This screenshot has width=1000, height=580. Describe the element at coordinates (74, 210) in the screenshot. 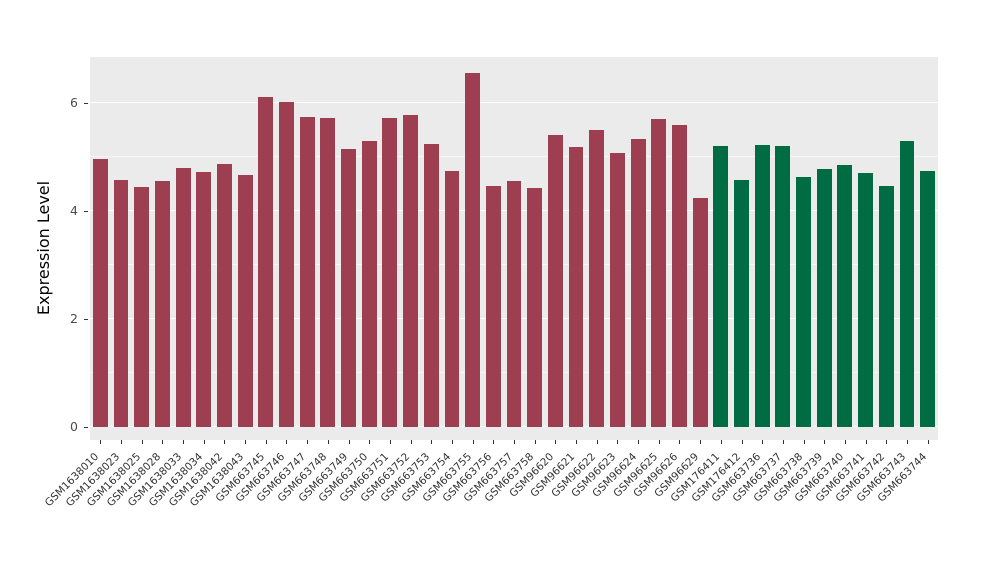

I see `y-tick-label: 4` at that location.